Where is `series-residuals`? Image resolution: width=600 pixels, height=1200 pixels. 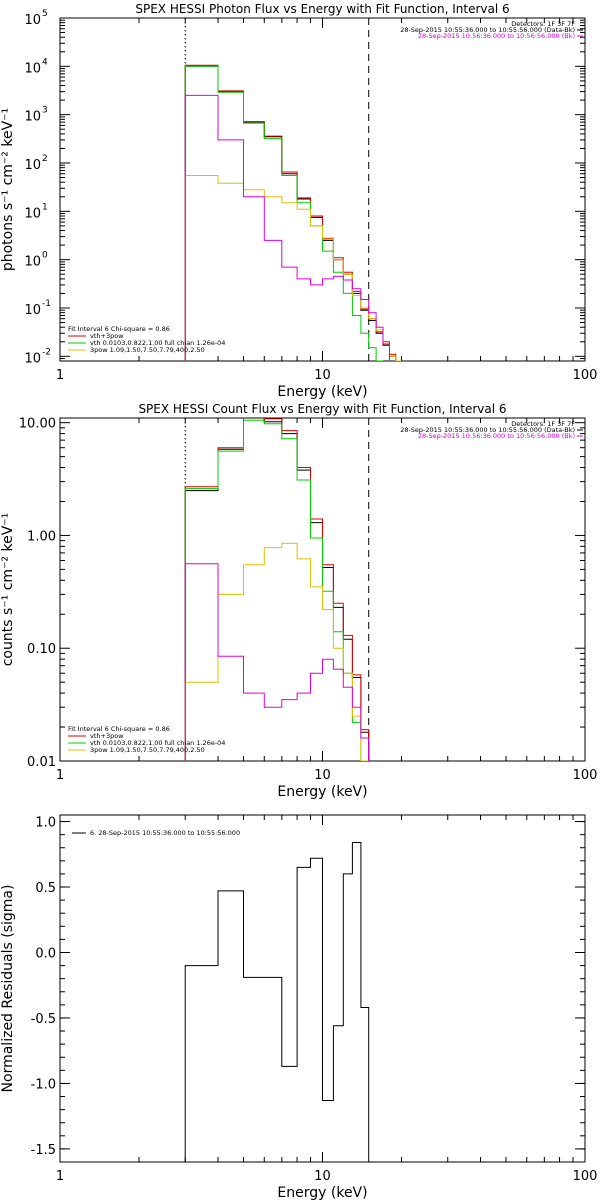 series-residuals is located at coordinates (277, 1002).